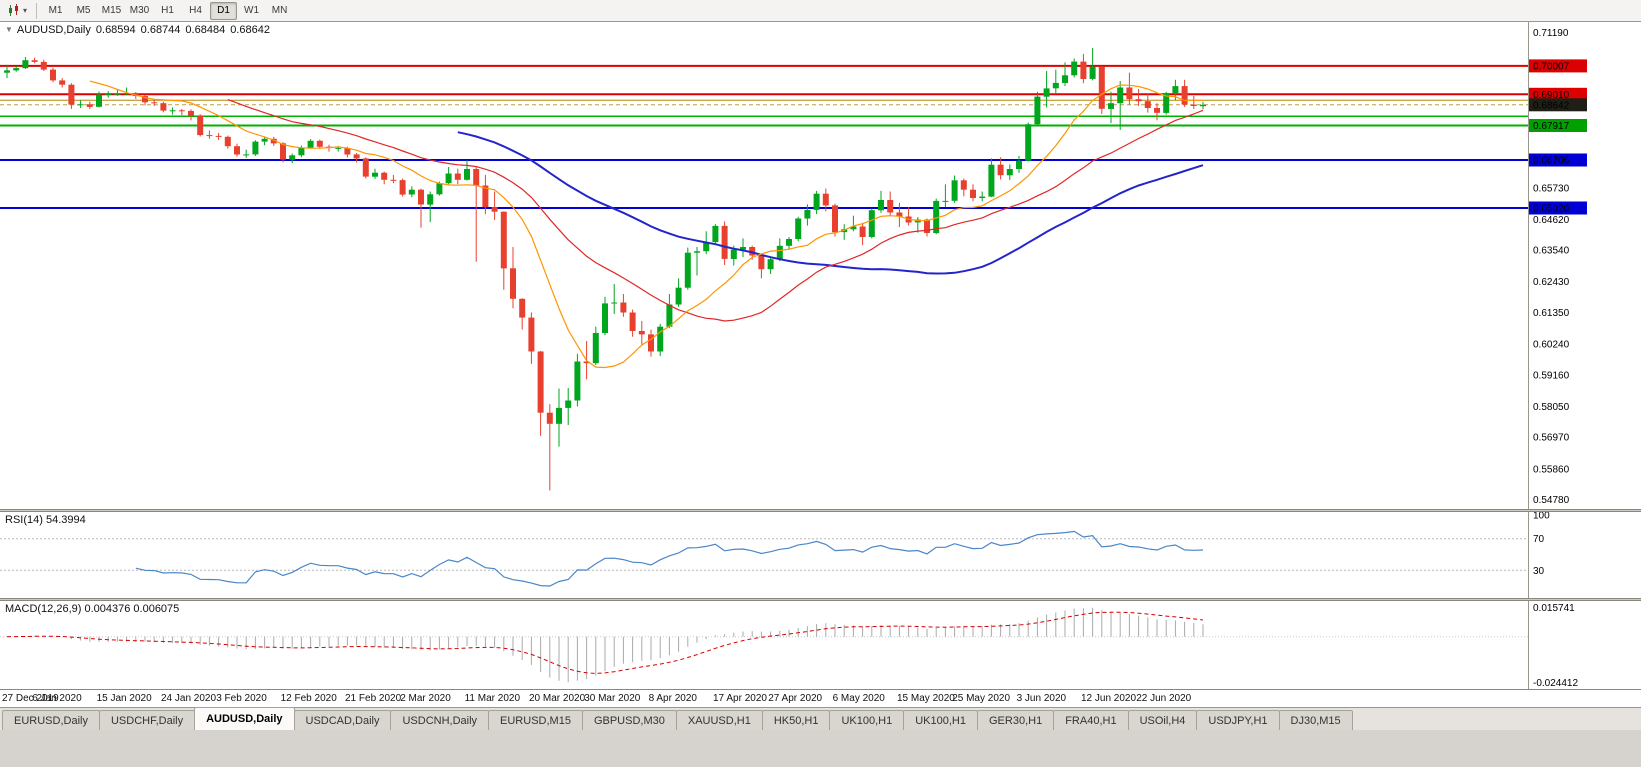  Describe the element at coordinates (719, 720) in the screenshot. I see `tab-xauusd-h1: XAUUSD,H1` at that location.